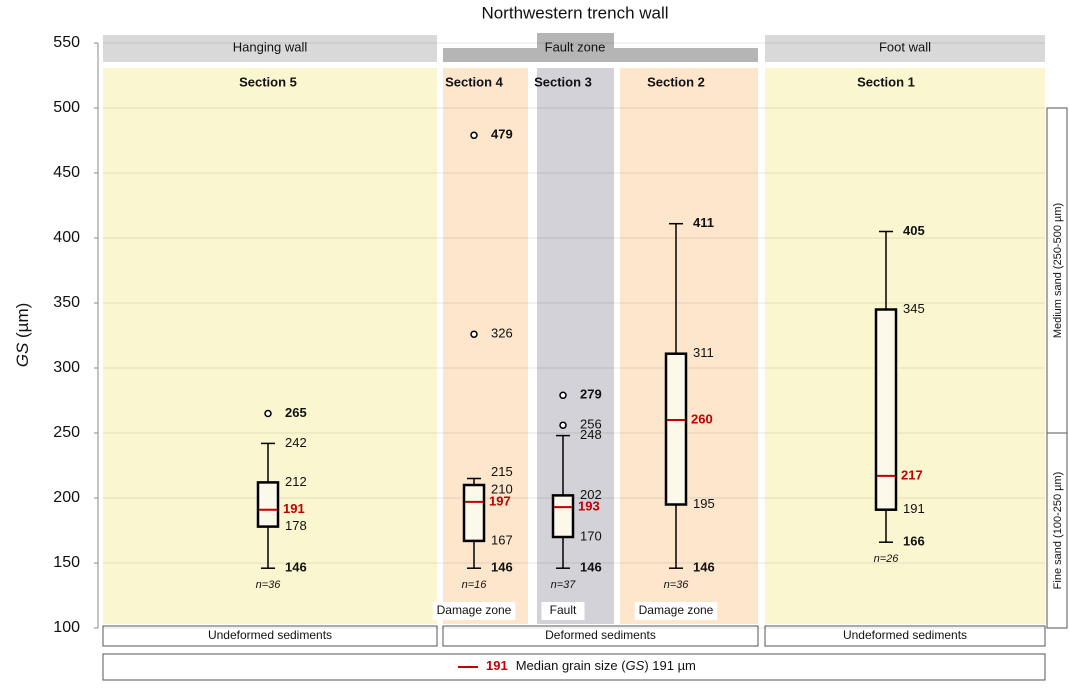  What do you see at coordinates (676, 81) in the screenshot?
I see `section-title: Section 2` at bounding box center [676, 81].